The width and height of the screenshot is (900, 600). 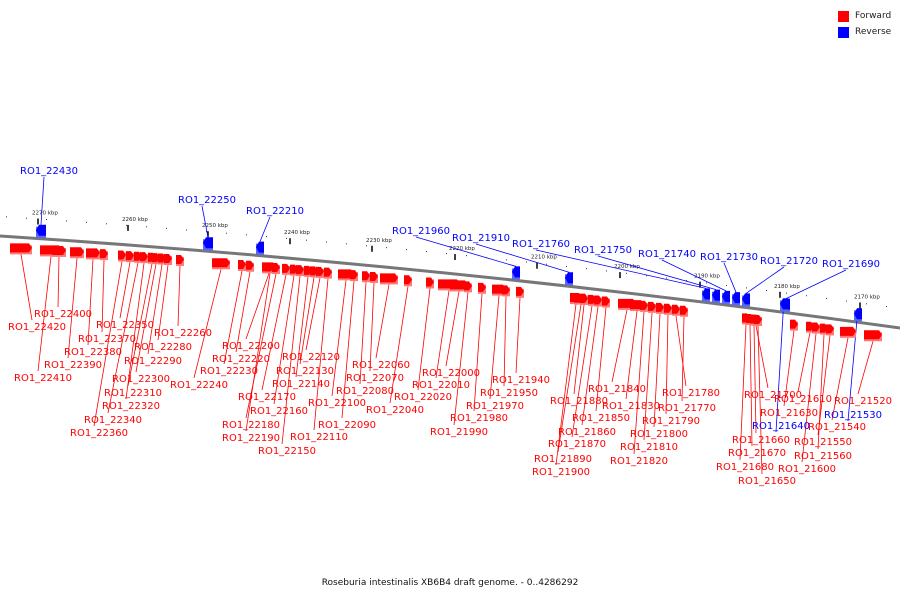 What do you see at coordinates (133, 393) in the screenshot?
I see `gene-label-ro1-22310: RO1_22310` at bounding box center [133, 393].